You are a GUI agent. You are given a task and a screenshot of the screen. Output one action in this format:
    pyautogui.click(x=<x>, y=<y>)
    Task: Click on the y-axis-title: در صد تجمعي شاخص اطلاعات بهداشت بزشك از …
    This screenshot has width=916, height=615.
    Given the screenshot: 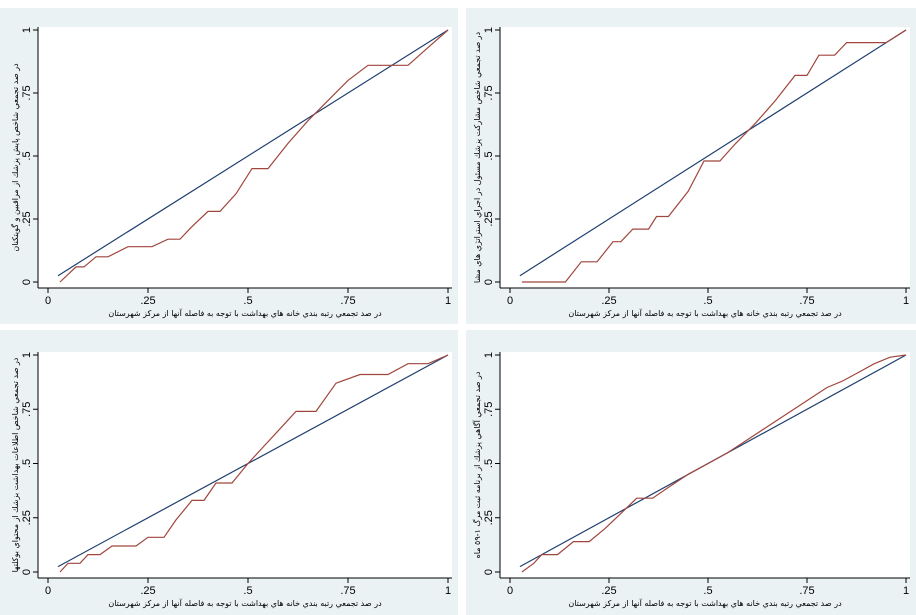 What is the action you would take?
    pyautogui.click(x=15, y=464)
    